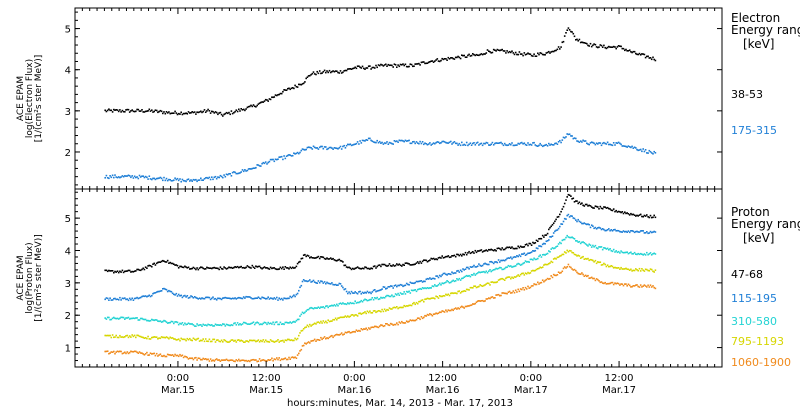 The height and width of the screenshot is (410, 800). Describe the element at coordinates (354, 390) in the screenshot. I see `x-tick-date: Mar.16` at that location.